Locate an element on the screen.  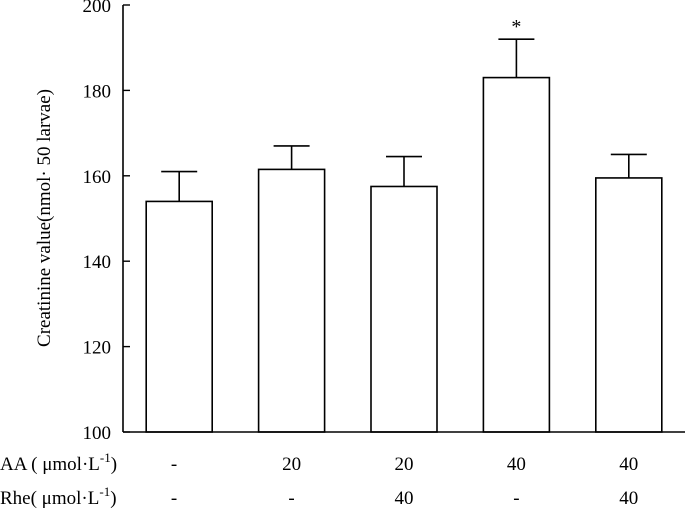
treatment-value-1-5: 40 is located at coordinates (628, 464).